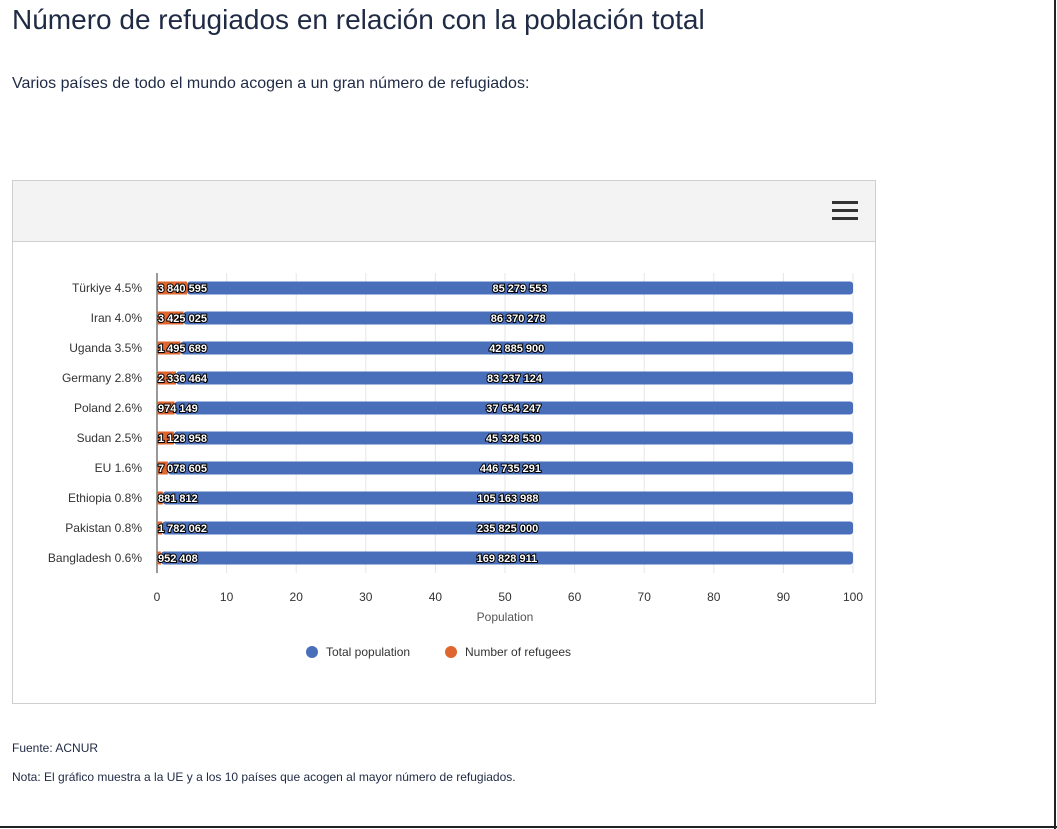  What do you see at coordinates (107, 288) in the screenshot?
I see `category-label: Türkiye 4.5%` at bounding box center [107, 288].